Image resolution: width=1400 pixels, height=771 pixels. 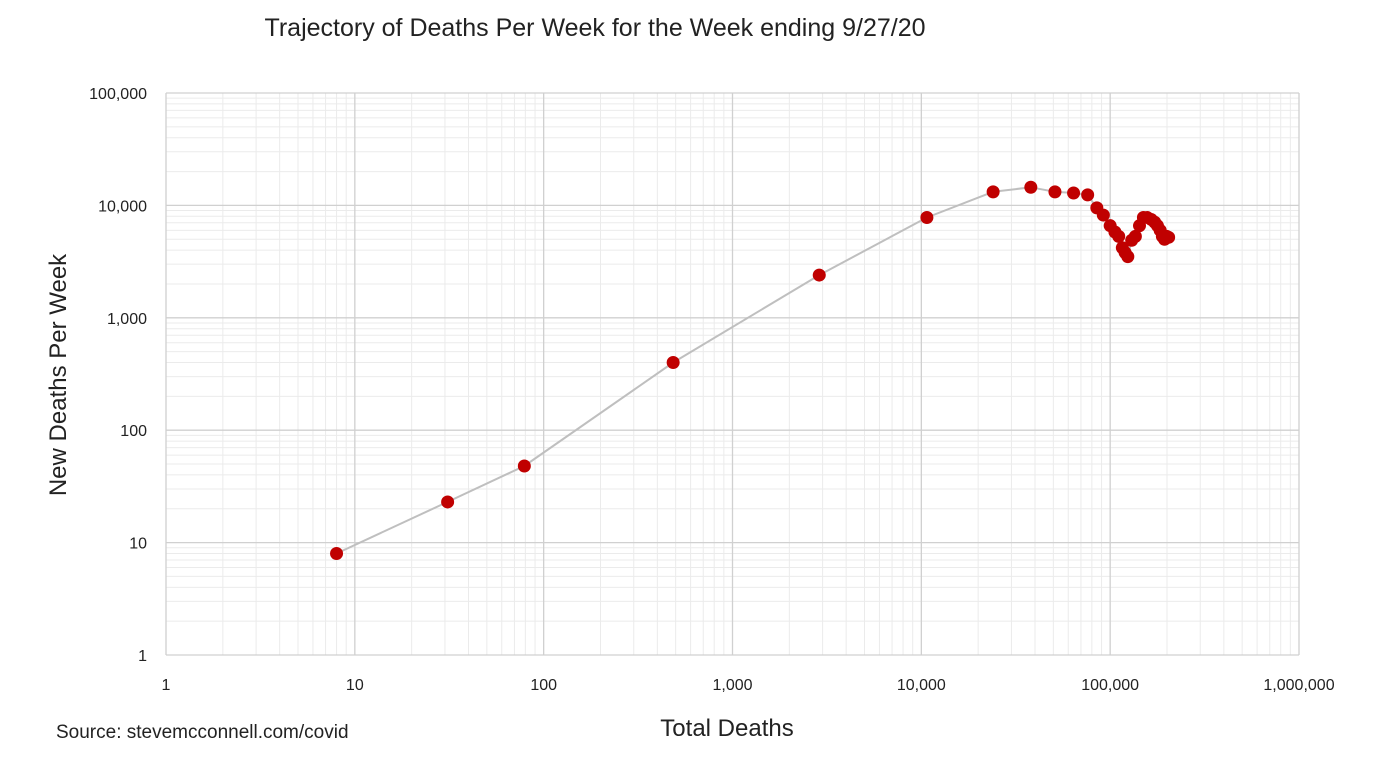 I want to click on y-tick-label: 1, so click(x=142, y=656).